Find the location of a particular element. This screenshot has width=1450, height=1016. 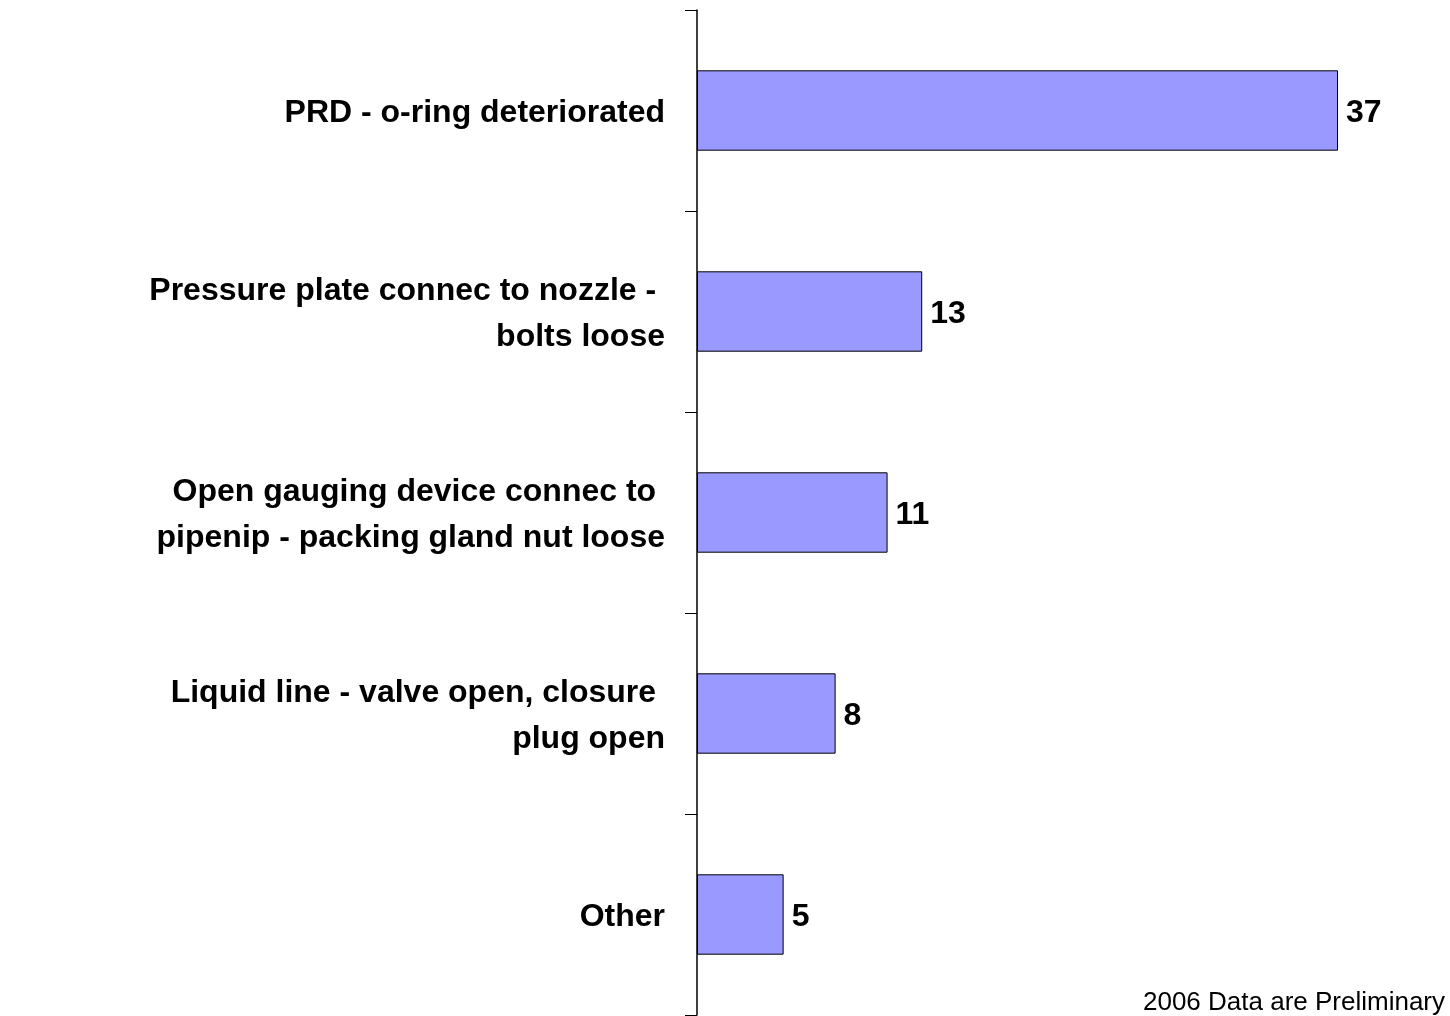

data-label: 37 is located at coordinates (1364, 110).